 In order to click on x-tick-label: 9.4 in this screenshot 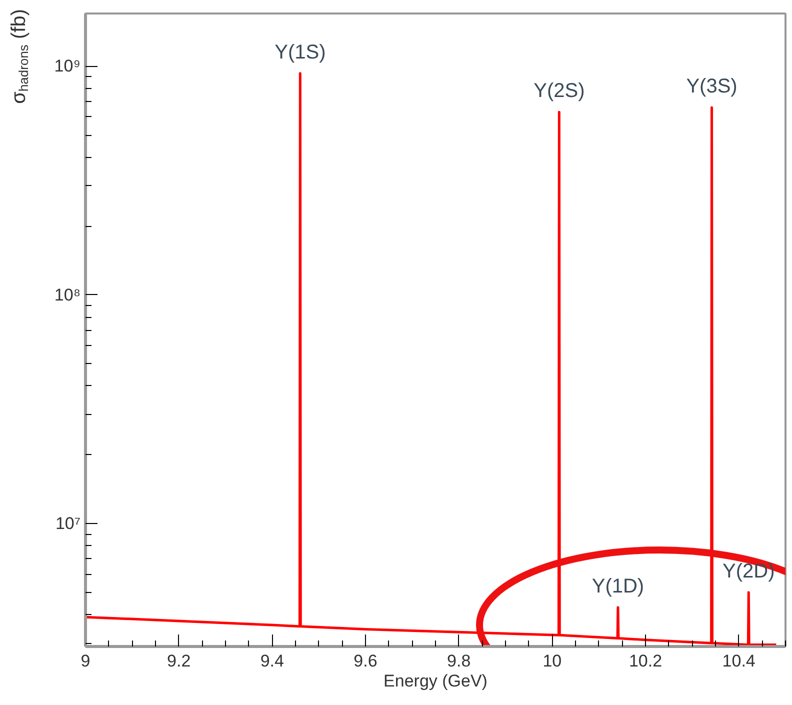, I will do `click(272, 661)`.